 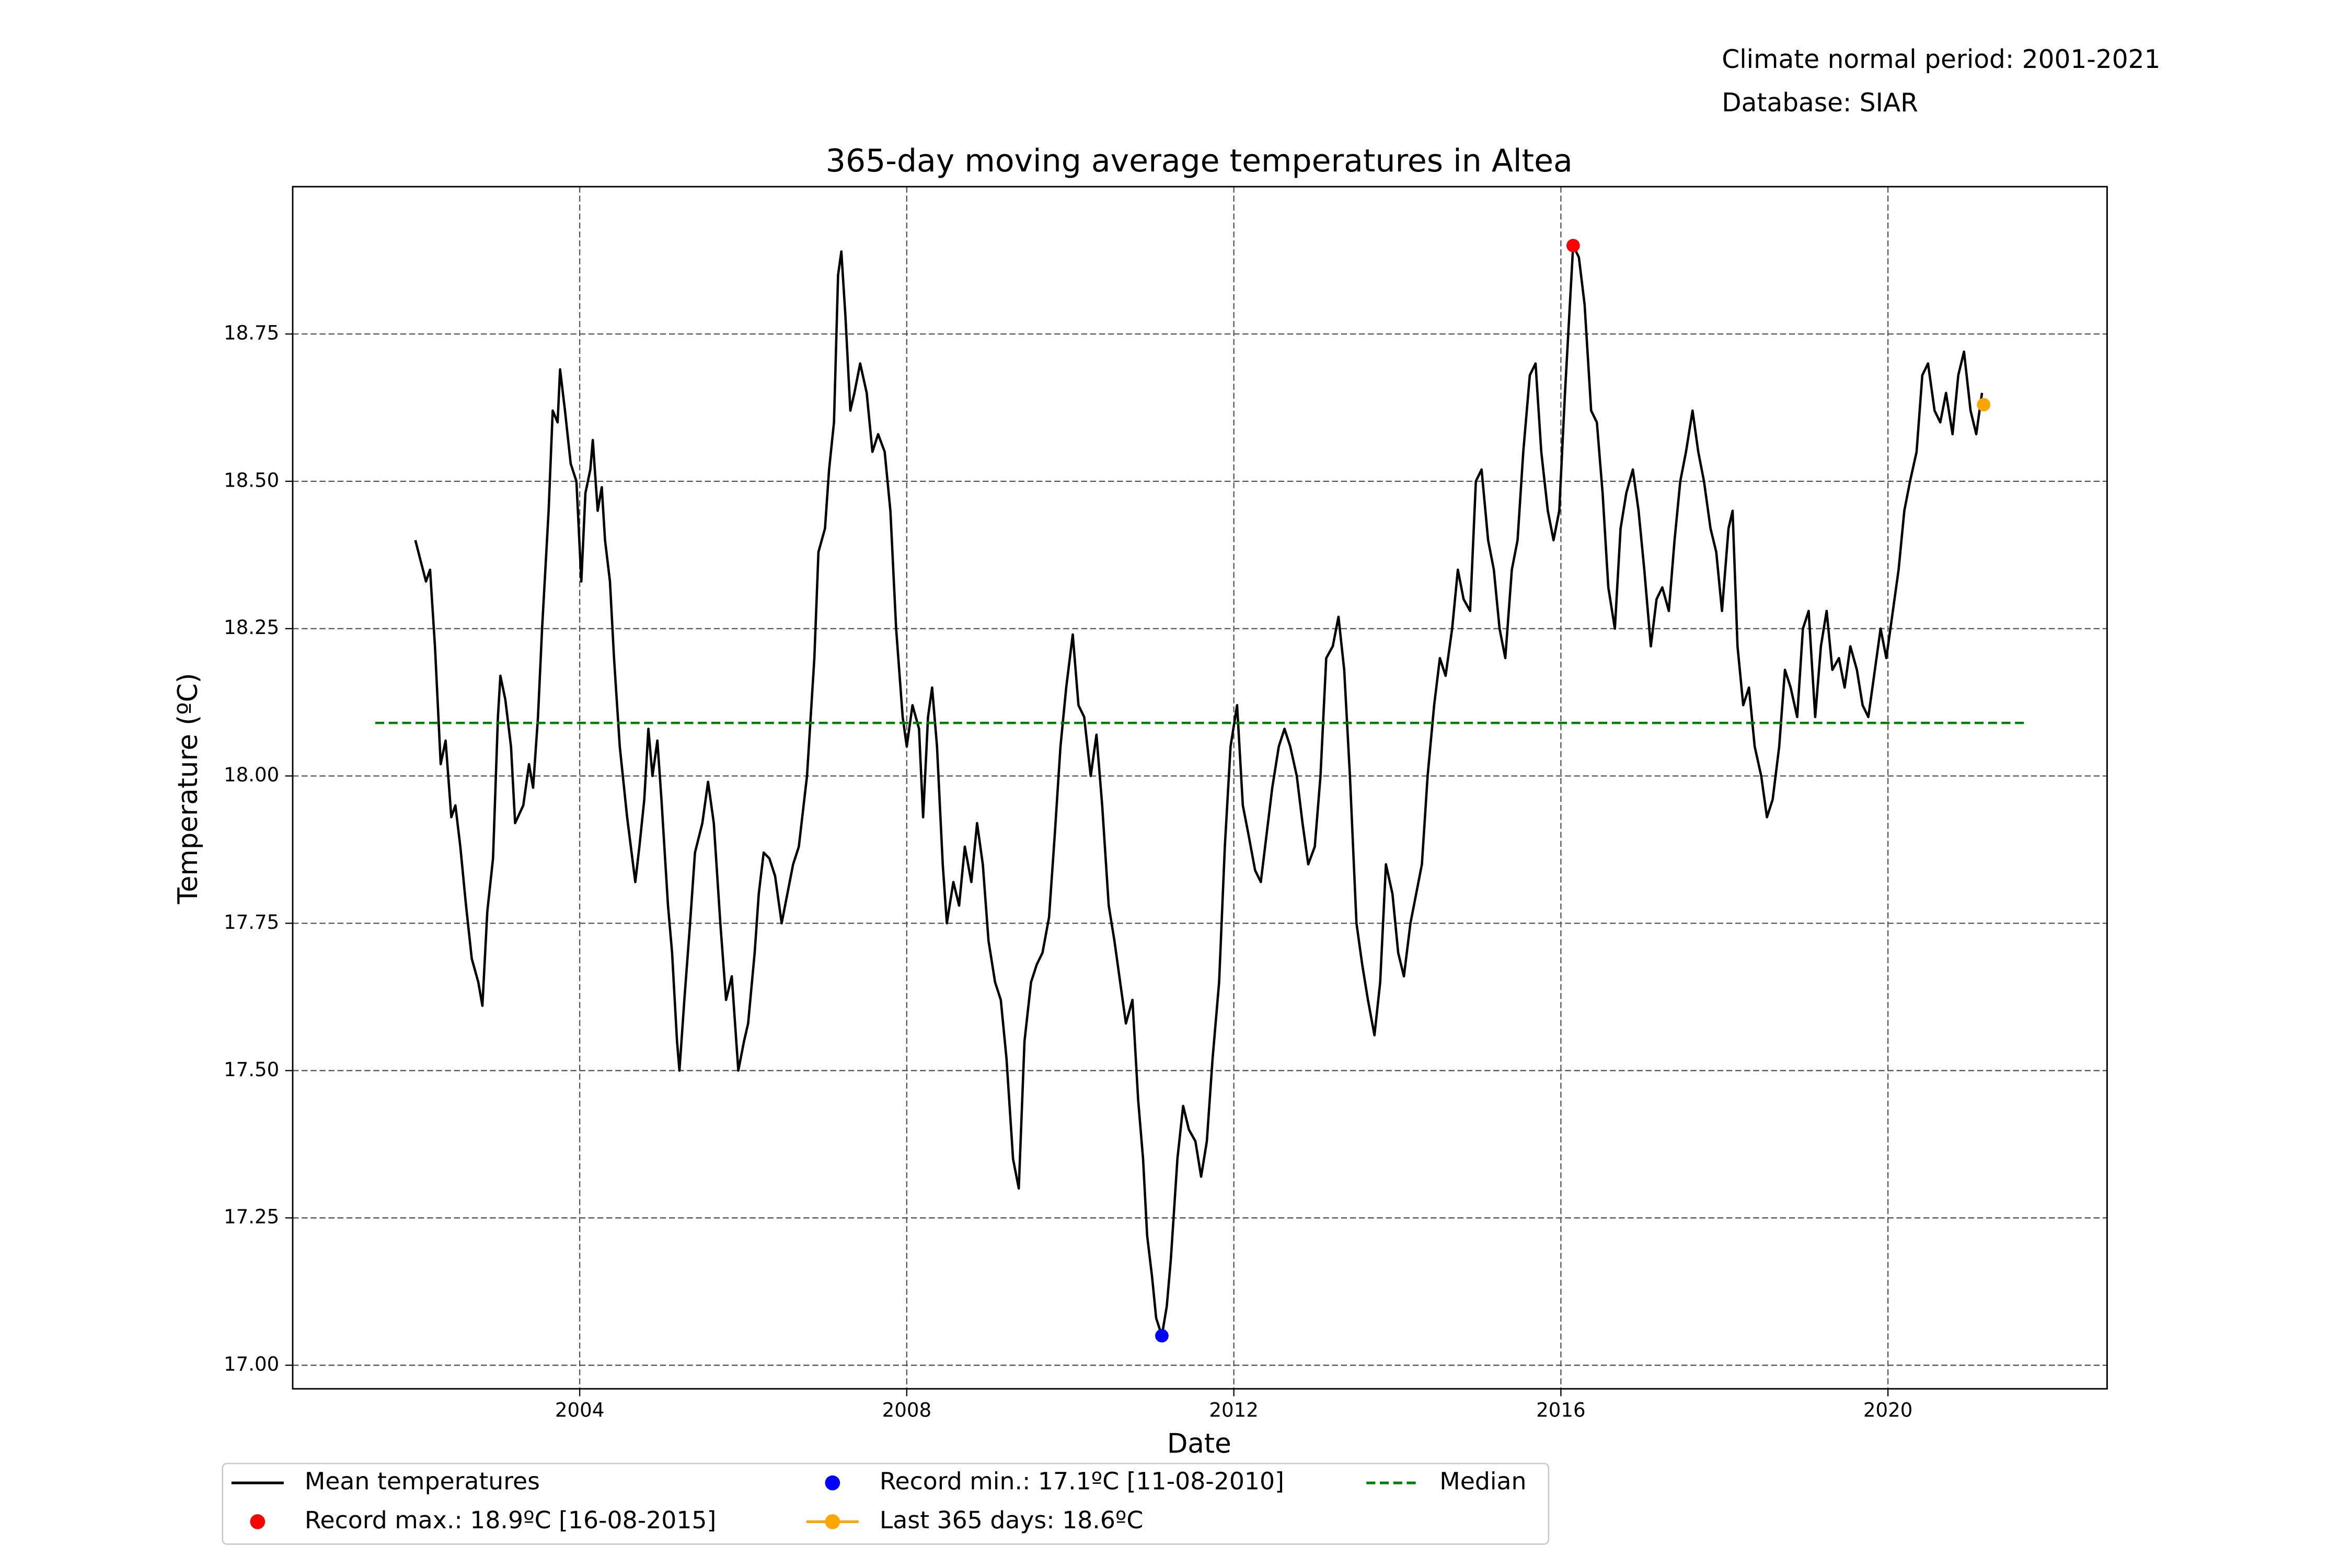 I want to click on legend-label: Record max.: 18.9ºC [16-08-2015], so click(x=510, y=1520).